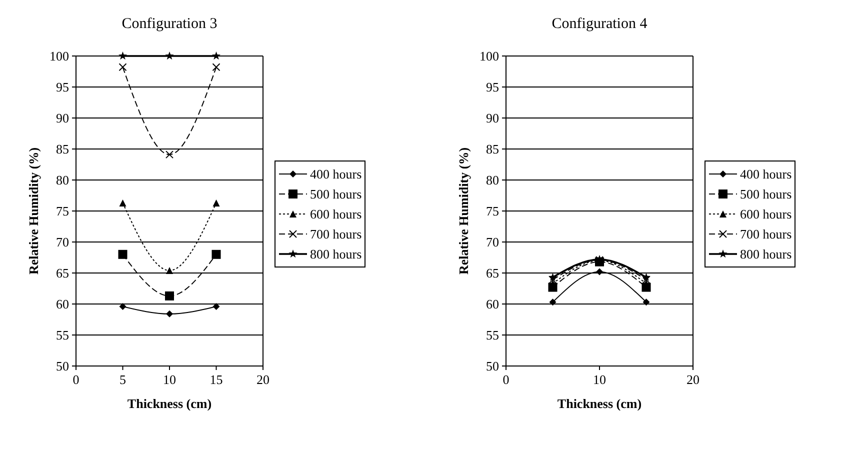  What do you see at coordinates (600, 24) in the screenshot?
I see `chart-title: Configuration 4` at bounding box center [600, 24].